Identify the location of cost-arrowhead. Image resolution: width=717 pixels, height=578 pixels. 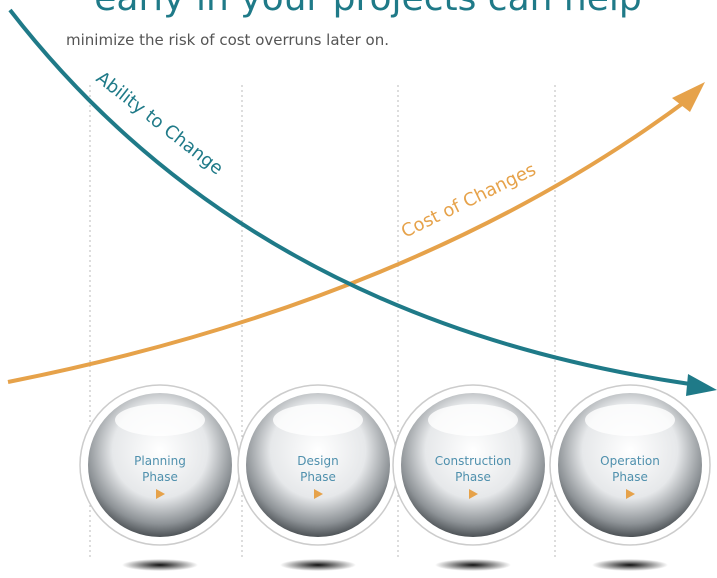
(688, 97).